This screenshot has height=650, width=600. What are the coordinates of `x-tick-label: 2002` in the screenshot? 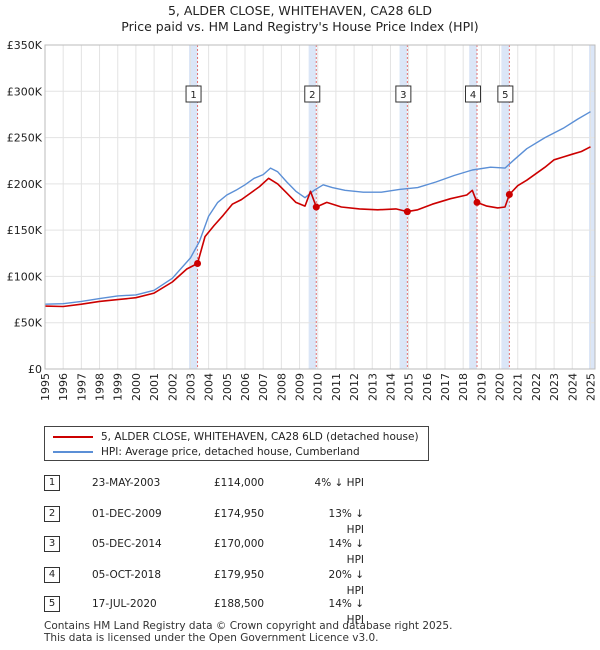 It's located at (172, 387).